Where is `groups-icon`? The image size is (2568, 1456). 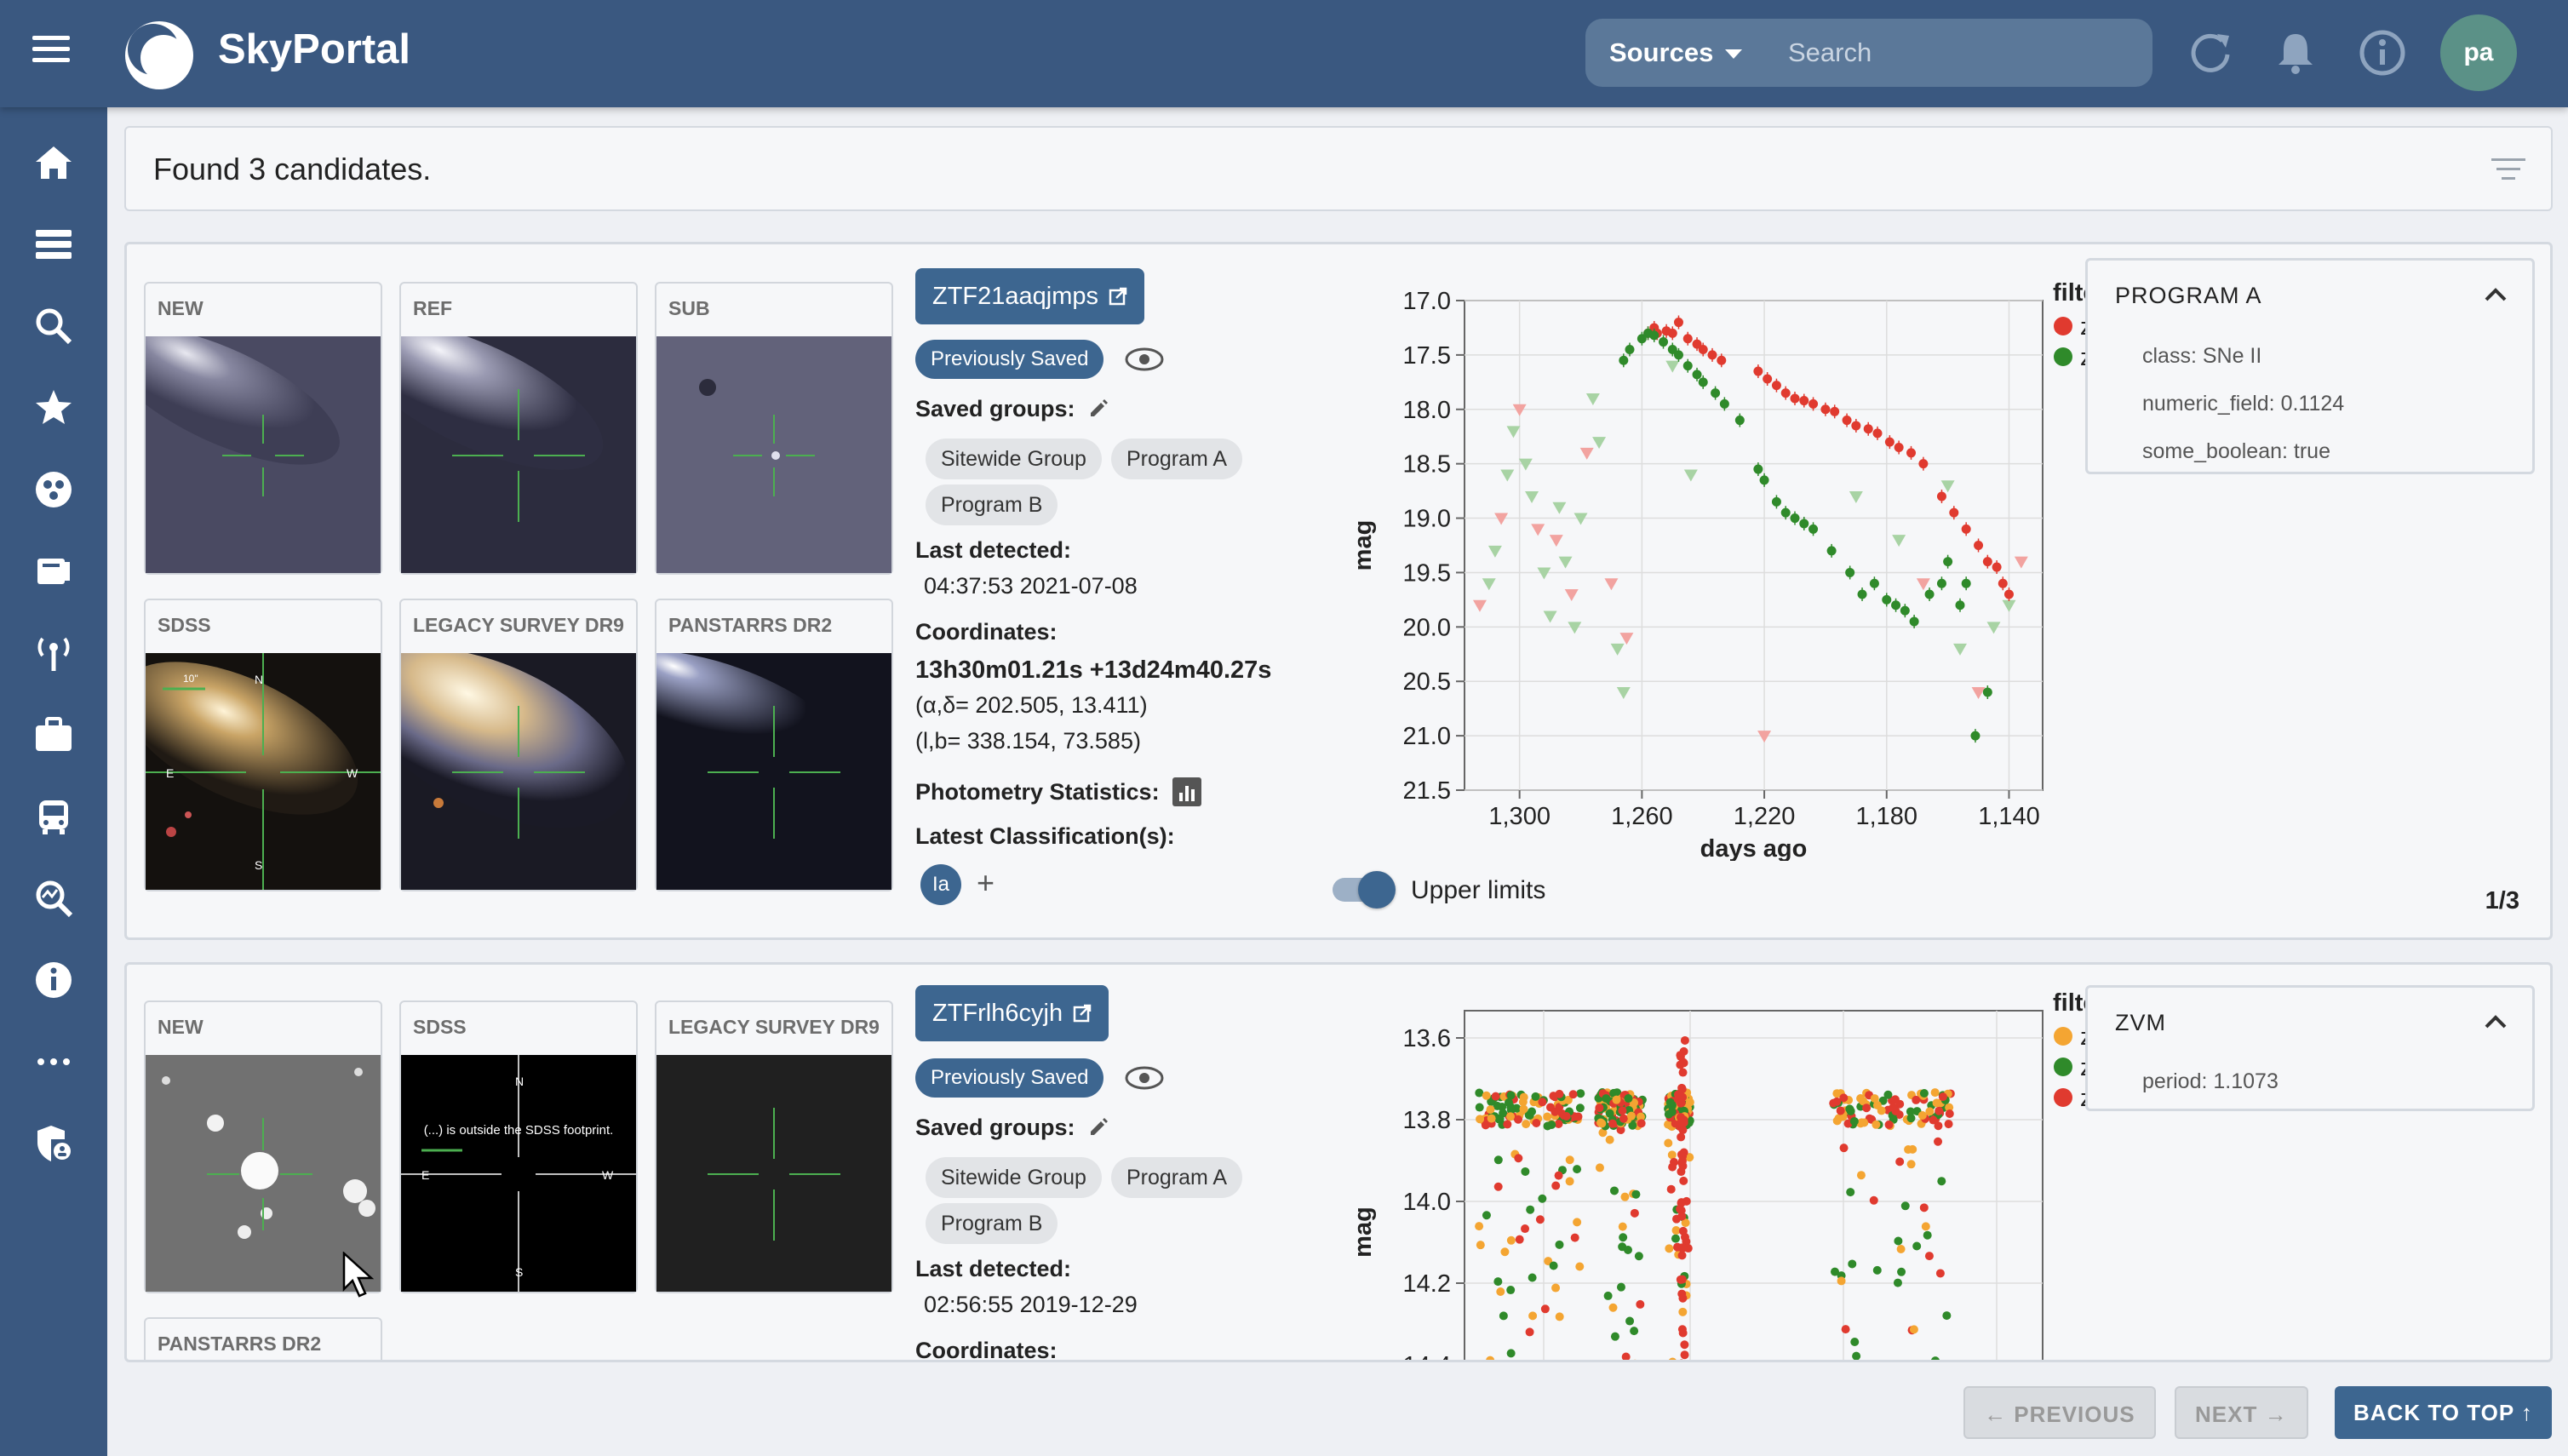 groups-icon is located at coordinates (53, 490).